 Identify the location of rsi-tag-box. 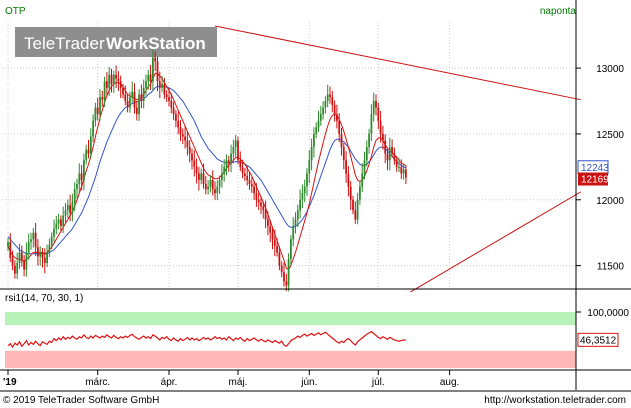
(598, 339).